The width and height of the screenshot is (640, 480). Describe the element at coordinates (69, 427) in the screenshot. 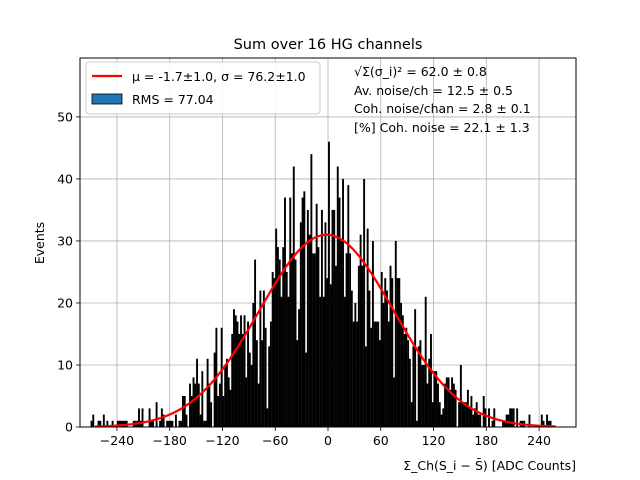

I see `y-tick-label: 0` at that location.